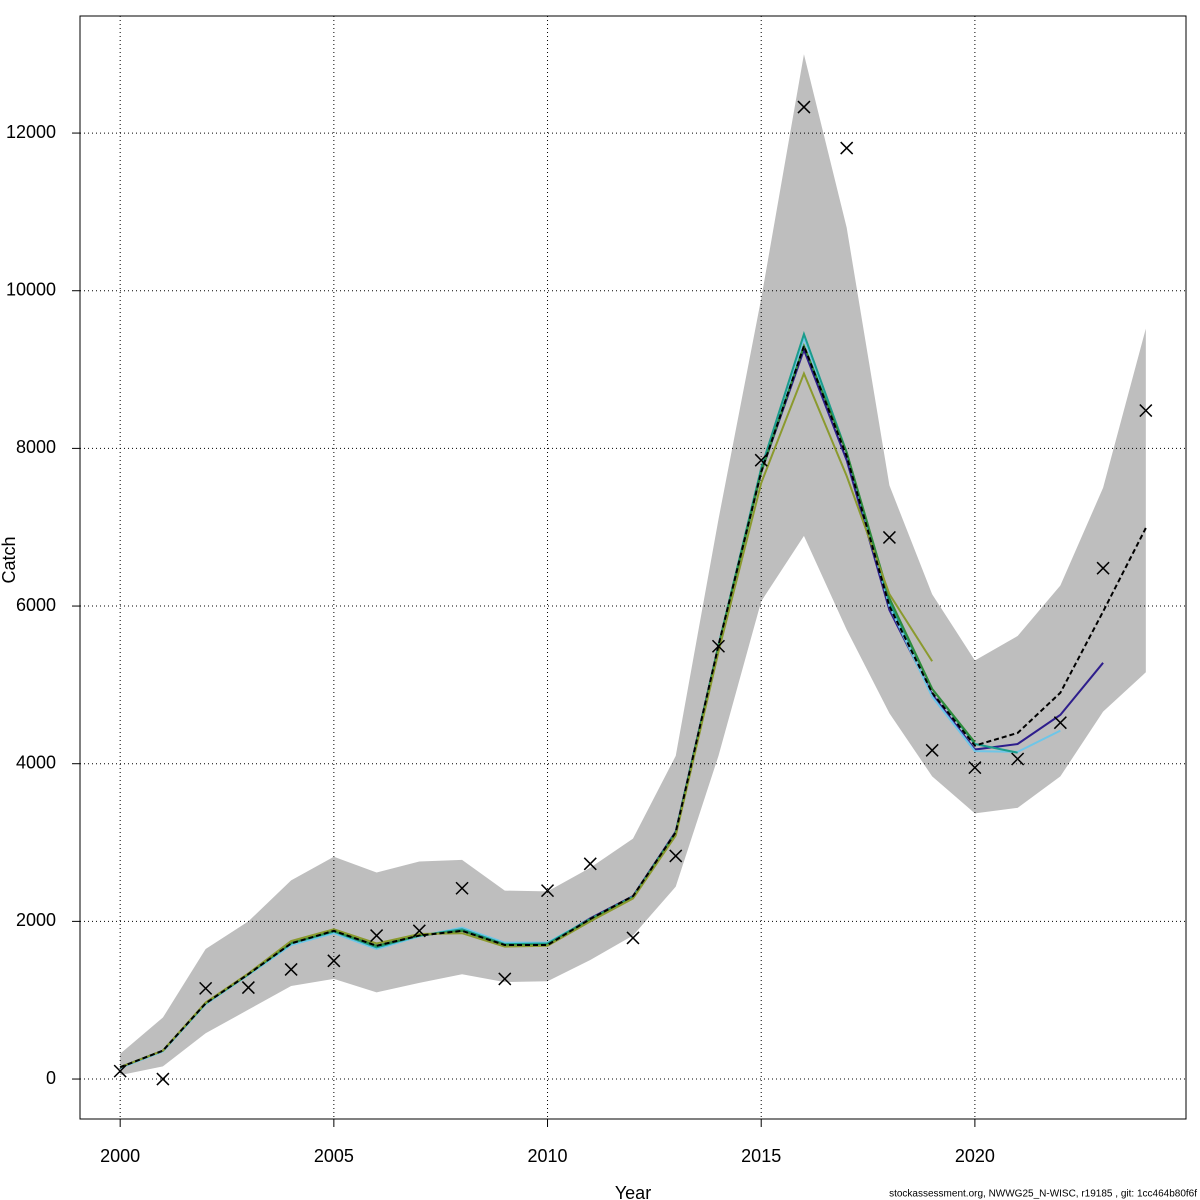 Image resolution: width=1200 pixels, height=1200 pixels. I want to click on x-axis-label: Year, so click(633, 1191).